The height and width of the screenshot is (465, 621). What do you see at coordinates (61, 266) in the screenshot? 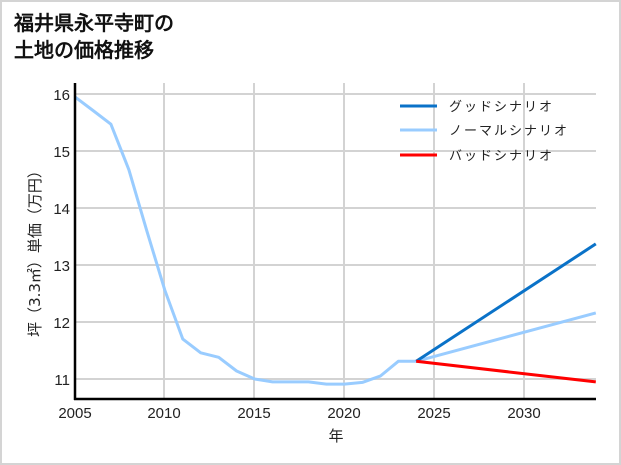
I see `y-tick-13: 13` at bounding box center [61, 266].